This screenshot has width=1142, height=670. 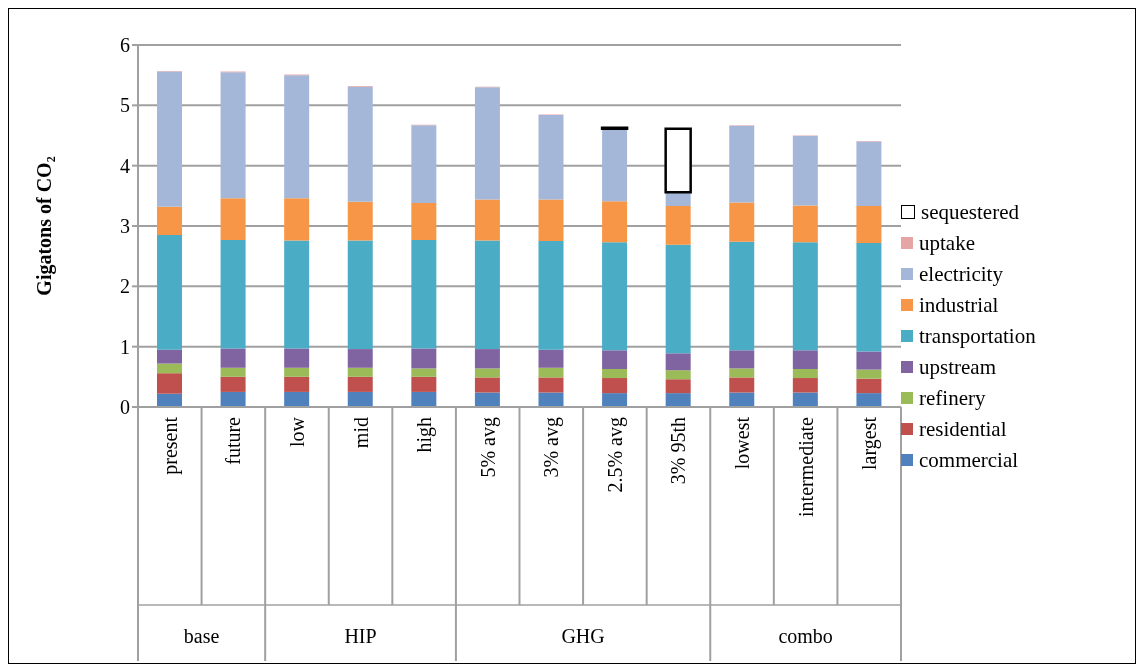 I want to click on y-axis-title: Gigatons of CO₂, so click(x=44, y=226).